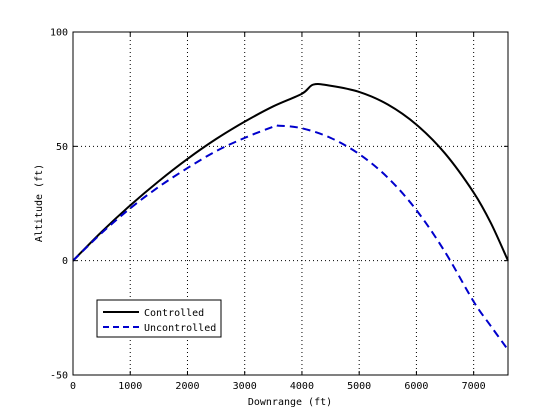 This screenshot has width=560, height=420. Describe the element at coordinates (180, 328) in the screenshot. I see `legend-label-uncontrolled: Uncontrolled` at that location.